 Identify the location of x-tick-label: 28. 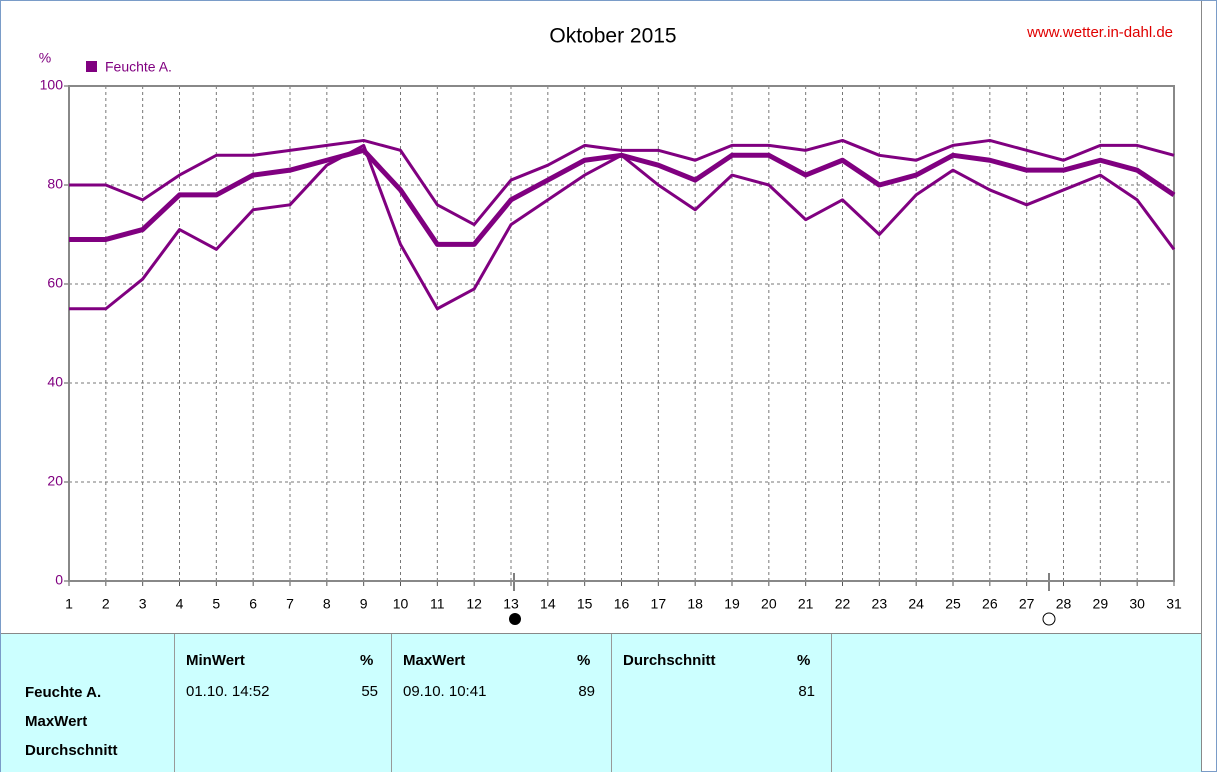
(1064, 604).